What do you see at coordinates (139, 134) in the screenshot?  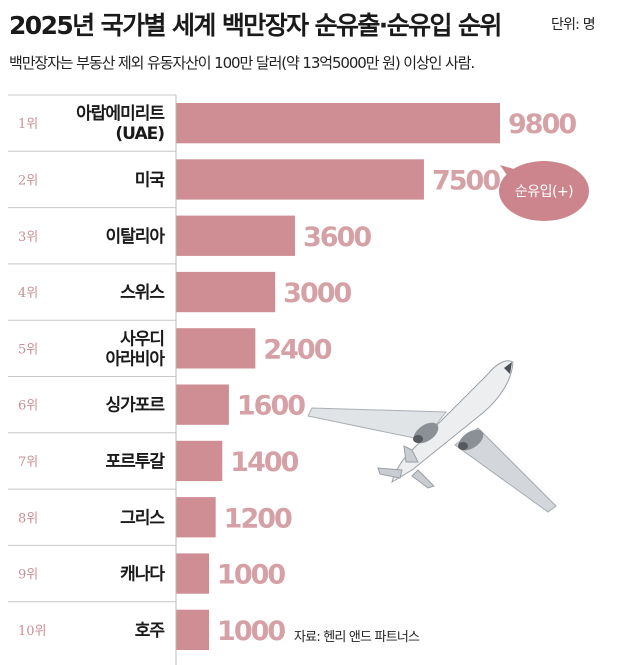 I see `country-label: (UAE)` at bounding box center [139, 134].